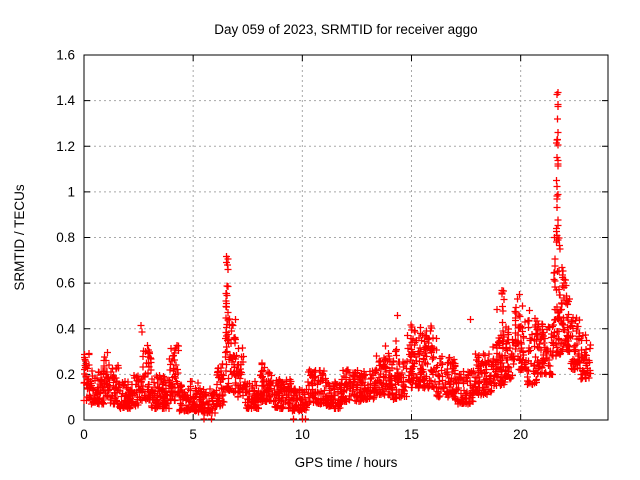  What do you see at coordinates (71, 191) in the screenshot?
I see `y-tick-label: 1` at bounding box center [71, 191].